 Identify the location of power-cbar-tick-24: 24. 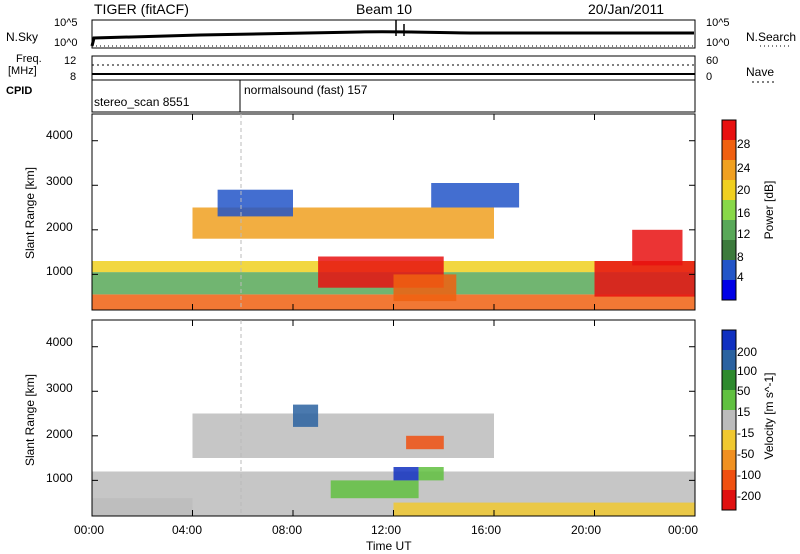
(744, 168).